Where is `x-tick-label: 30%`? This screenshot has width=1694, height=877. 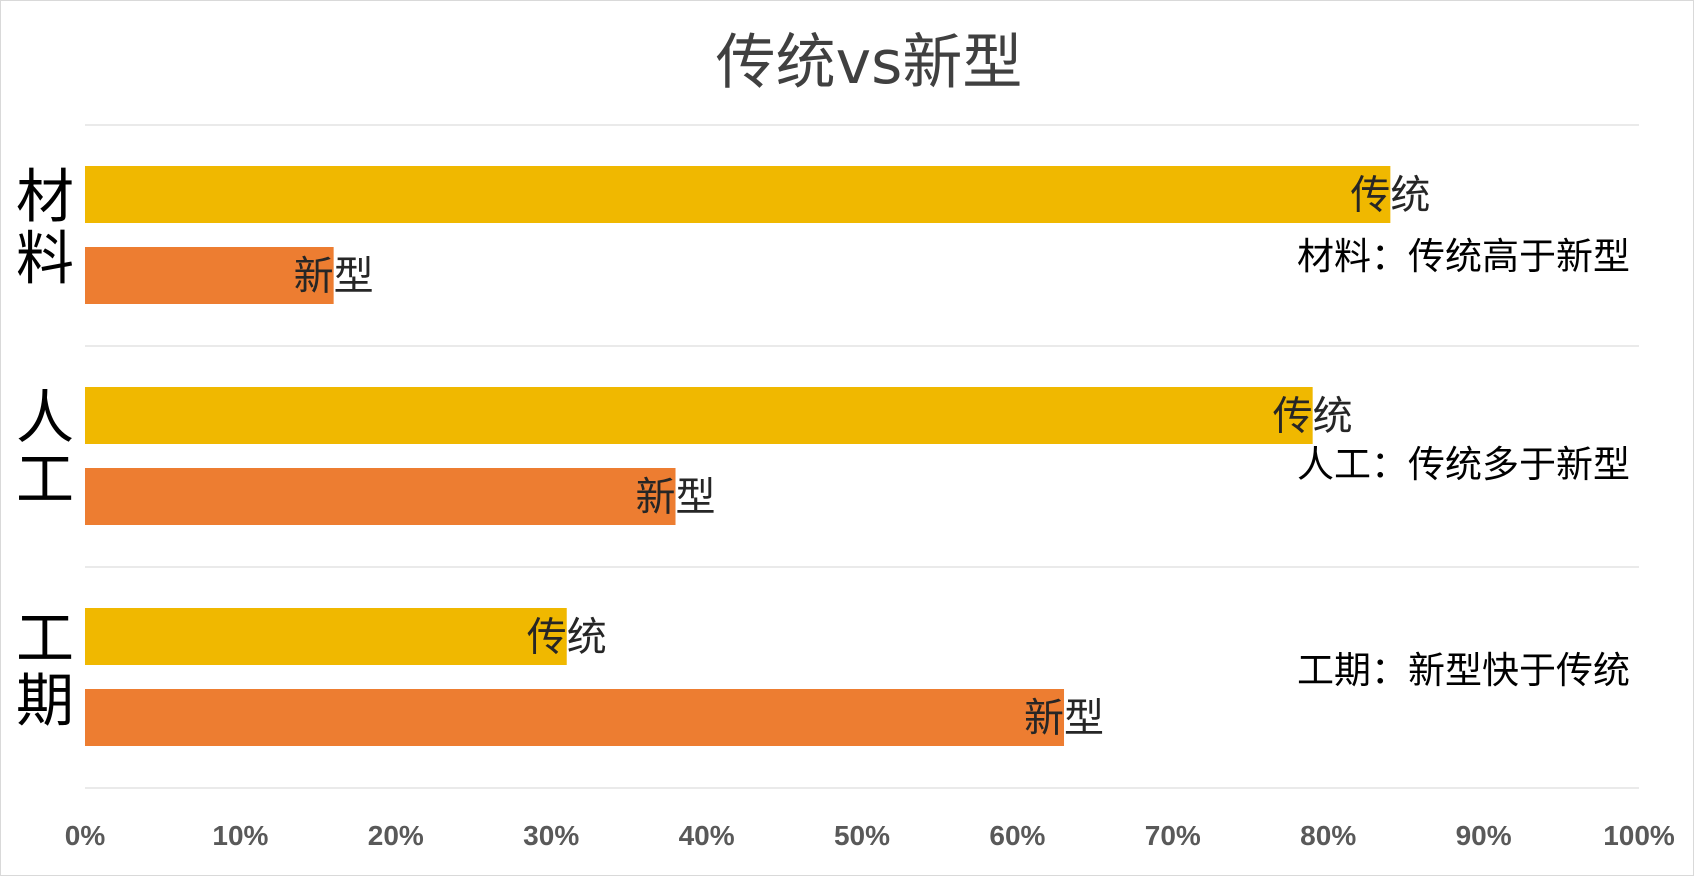 x-tick-label: 30% is located at coordinates (551, 835).